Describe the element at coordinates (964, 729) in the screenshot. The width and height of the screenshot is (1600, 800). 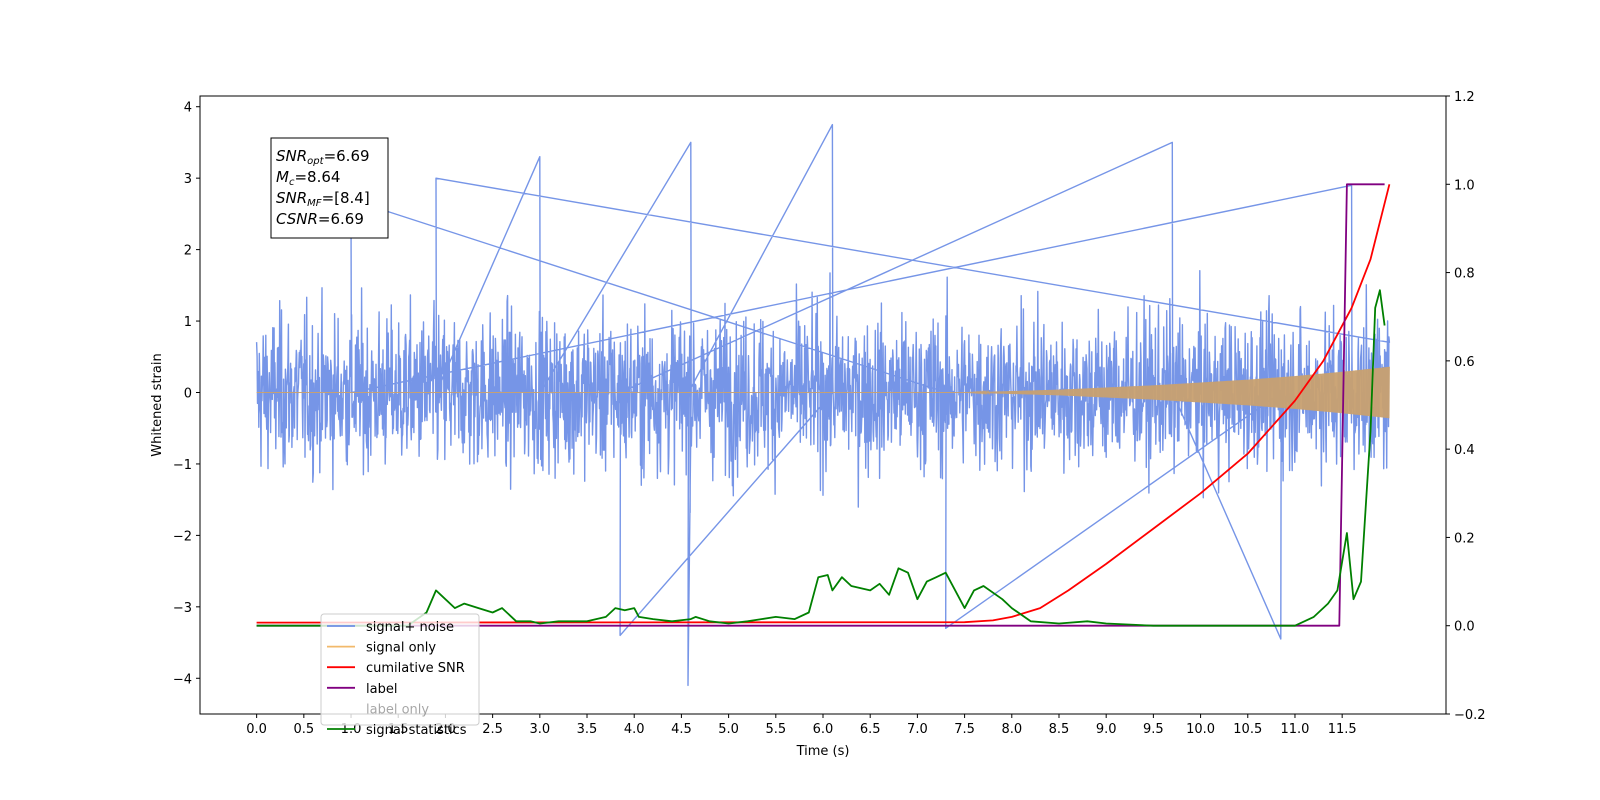
I see `x-tick-label: 7.5` at that location.